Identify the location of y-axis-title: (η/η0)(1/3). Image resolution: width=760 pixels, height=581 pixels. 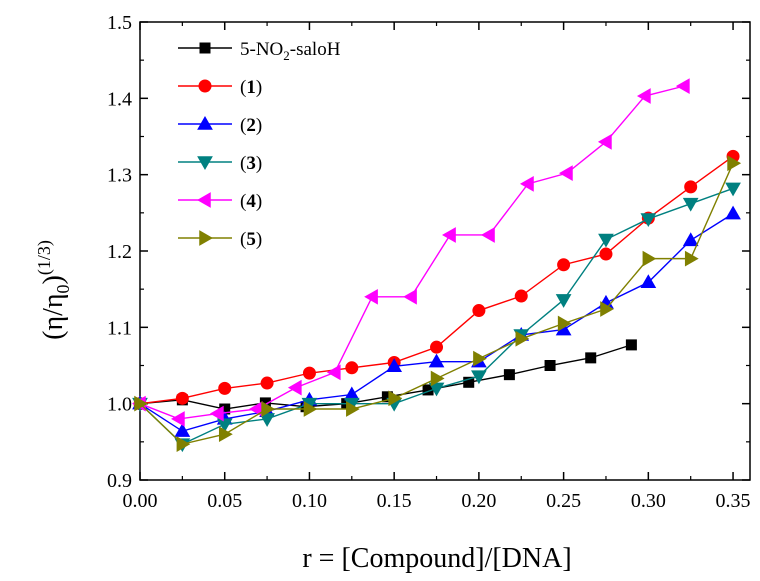
(53, 290).